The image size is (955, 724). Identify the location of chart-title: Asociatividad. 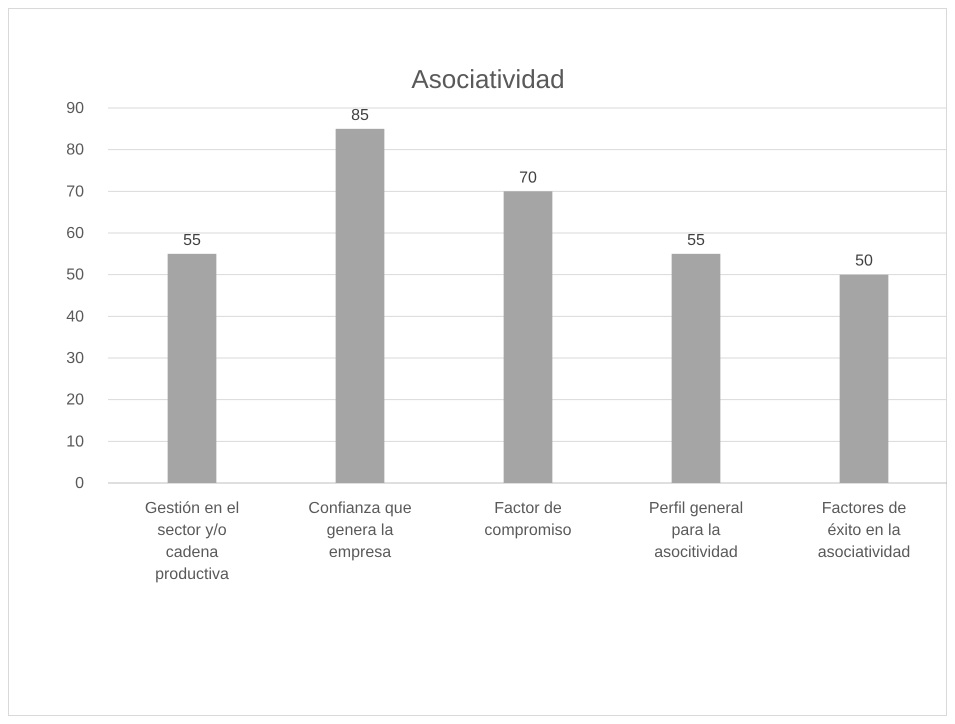
(488, 79).